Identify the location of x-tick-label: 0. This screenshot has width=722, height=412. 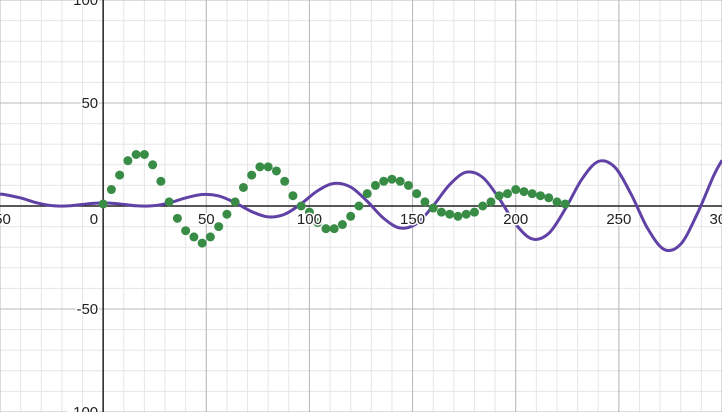
(94, 219).